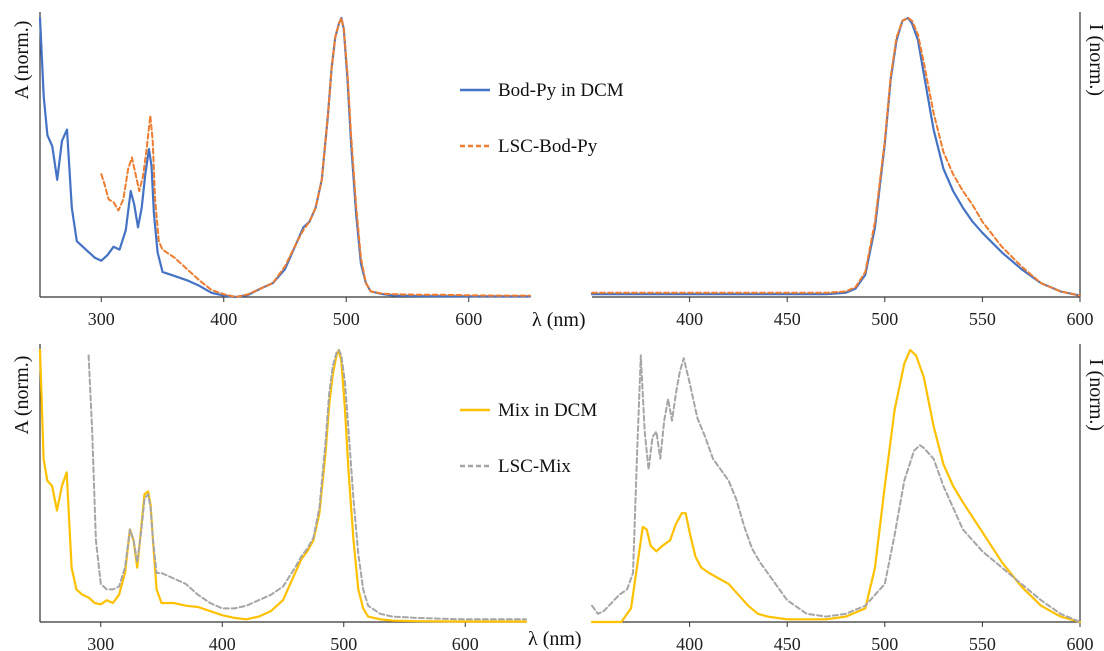 The image size is (1104, 651). Describe the element at coordinates (561, 90) in the screenshot. I see `legend-label: Bod-Py in DCM` at that location.